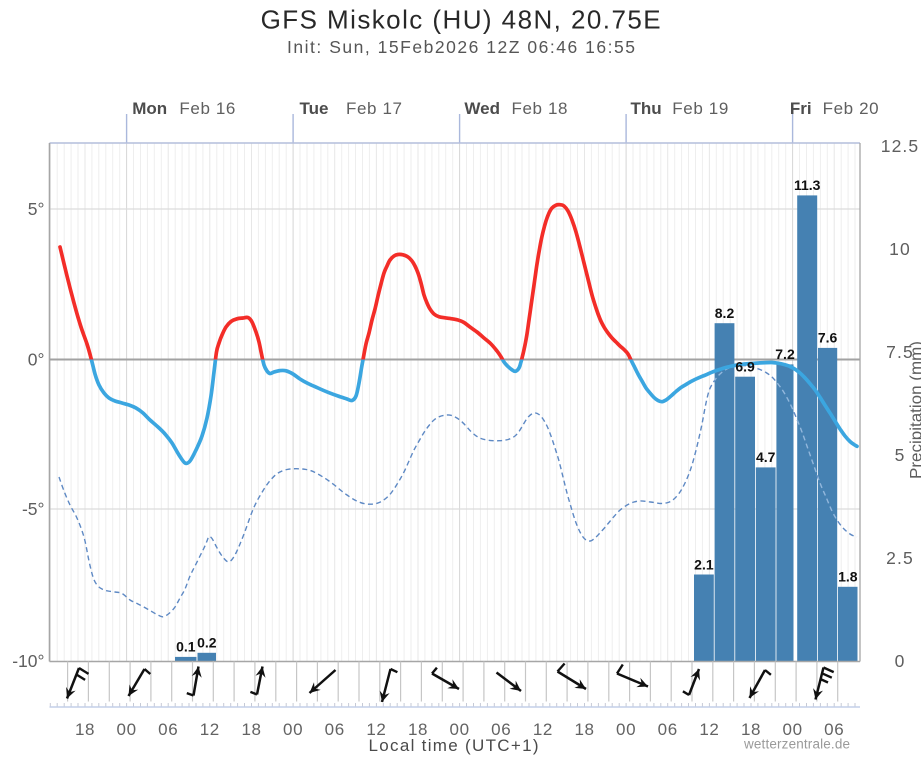  Describe the element at coordinates (745, 367) in the screenshot. I see `svg-text: 6.9` at that location.